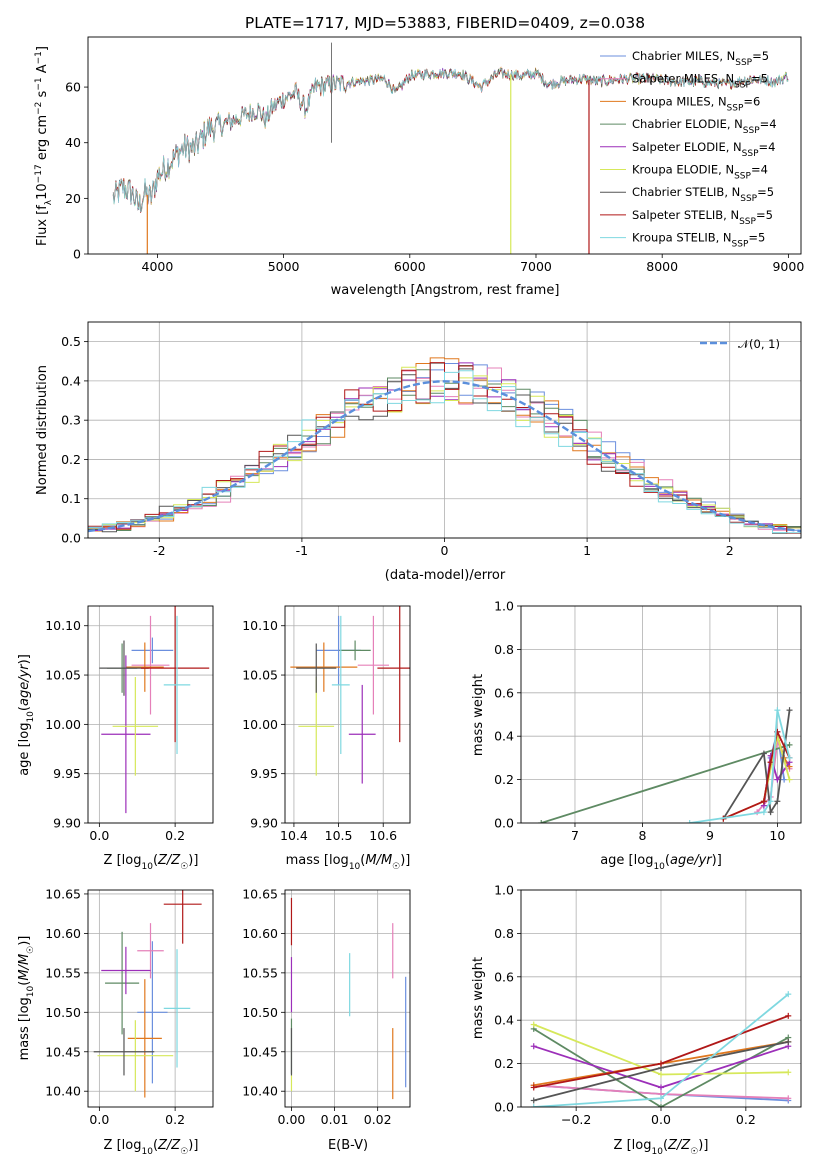 The height and width of the screenshot is (1170, 819). I want to click on y-tick-label: 0.5, so click(71, 341).